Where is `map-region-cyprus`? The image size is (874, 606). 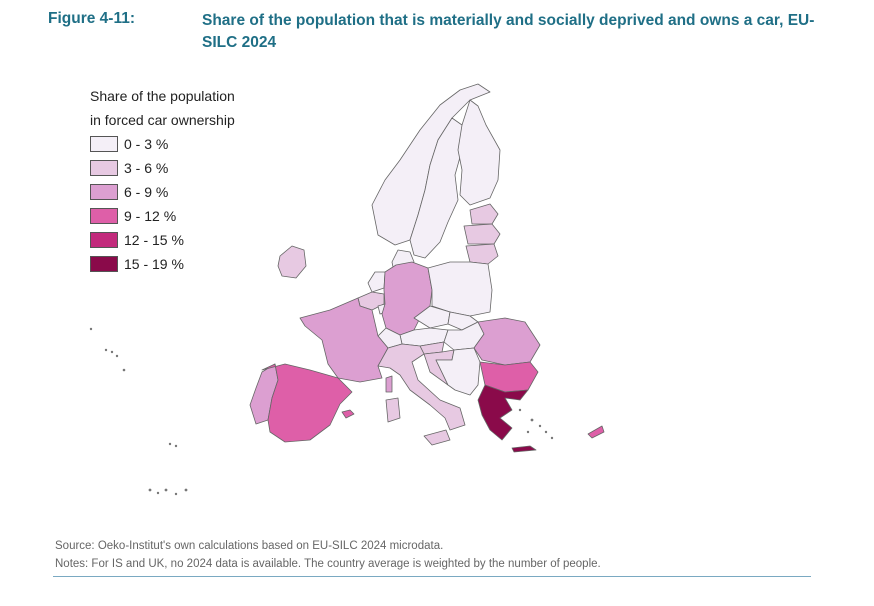 map-region-cyprus is located at coordinates (596, 432).